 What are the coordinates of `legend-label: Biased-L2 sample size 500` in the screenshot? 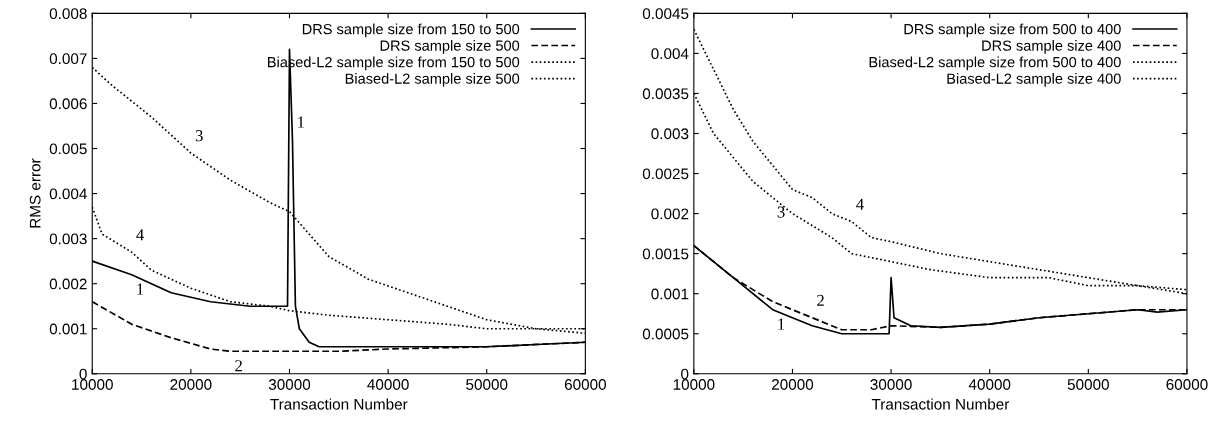 It's located at (432, 80).